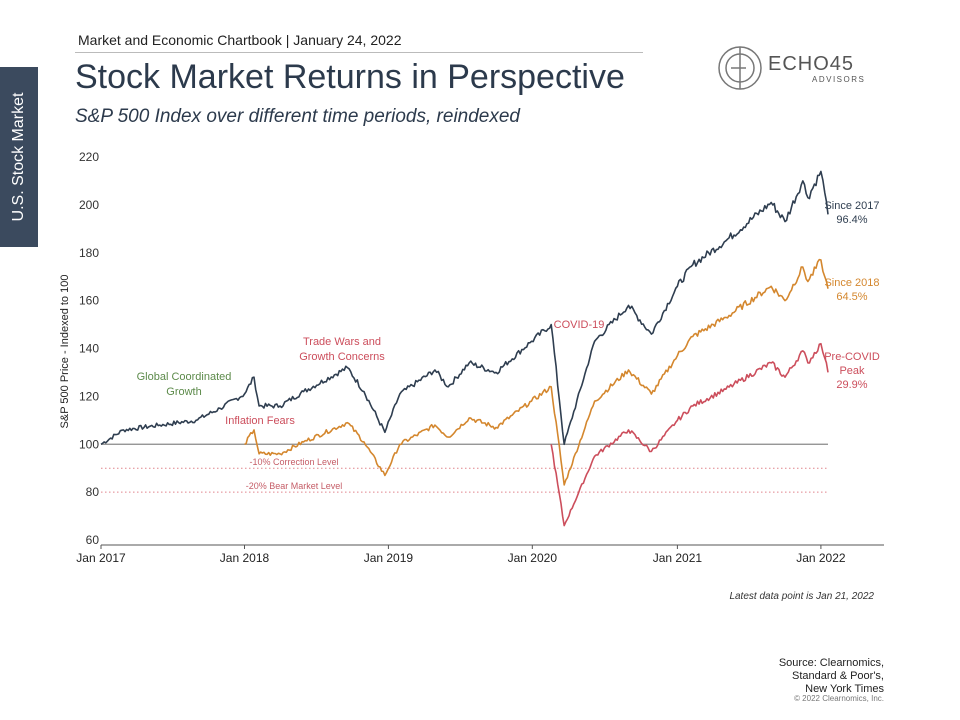  Describe the element at coordinates (183, 392) in the screenshot. I see `annotation-growth: Growth` at that location.